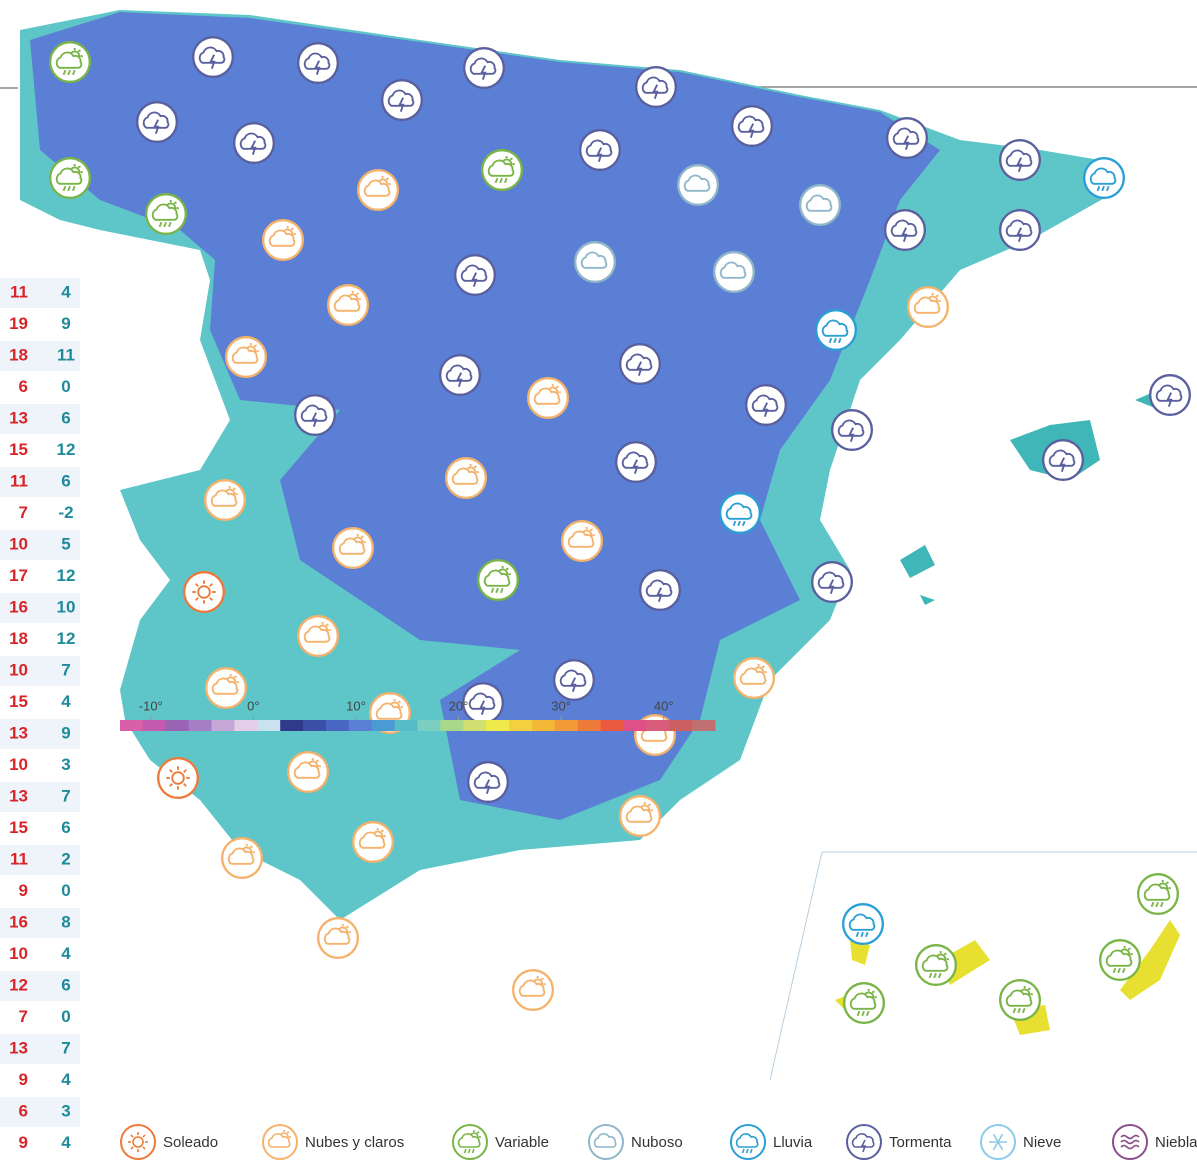 This screenshot has height=1167, width=1197. I want to click on min-temp: 8, so click(65, 921).